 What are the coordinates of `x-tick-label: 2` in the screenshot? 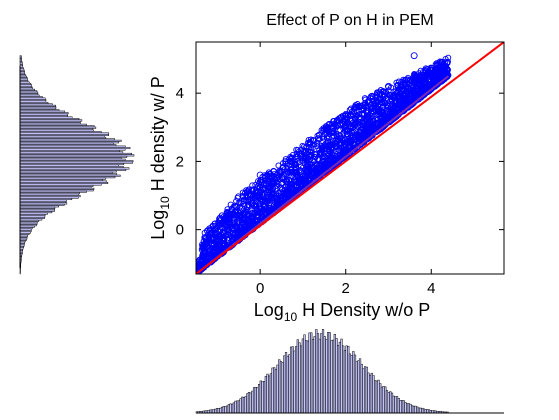 It's located at (346, 288).